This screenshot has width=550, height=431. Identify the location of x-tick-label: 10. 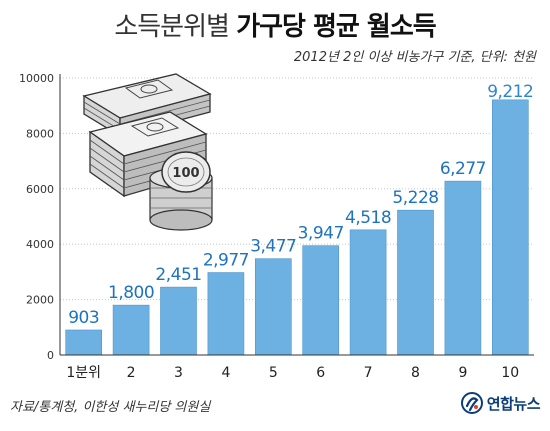
(510, 373).